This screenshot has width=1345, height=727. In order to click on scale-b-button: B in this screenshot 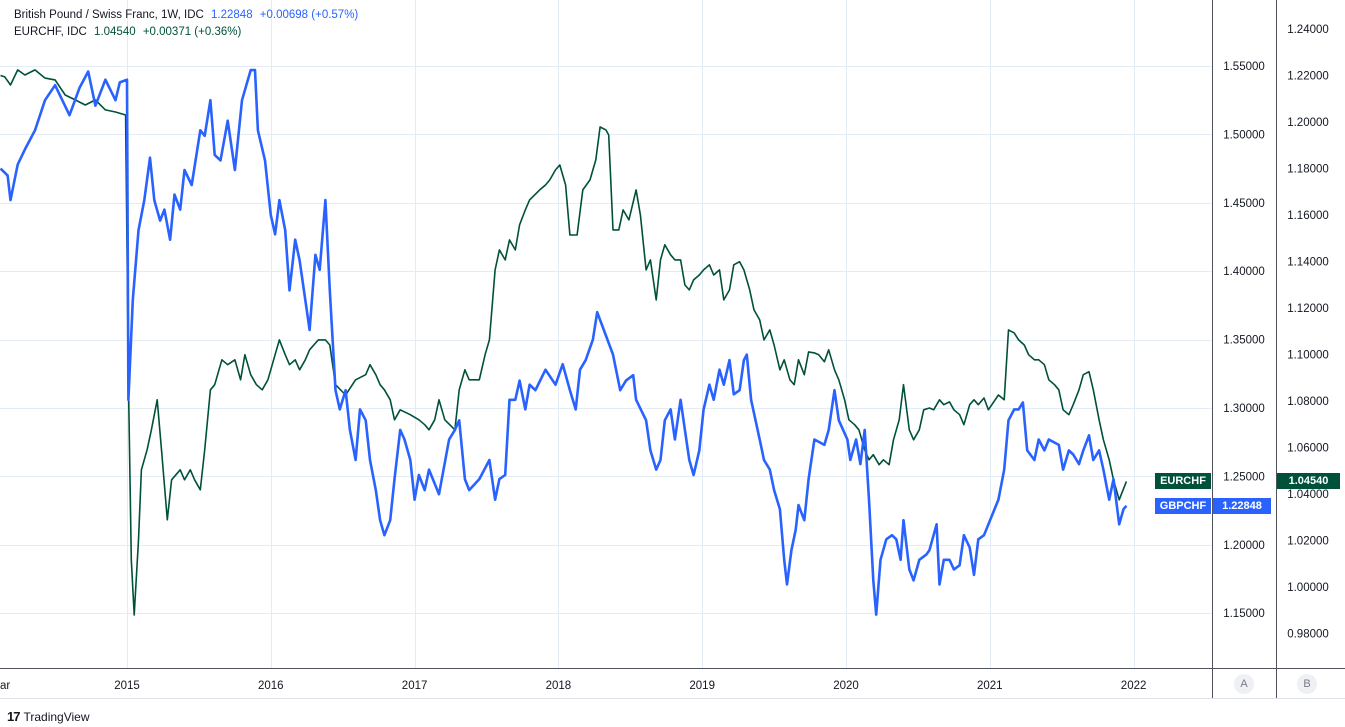, I will do `click(1307, 684)`.